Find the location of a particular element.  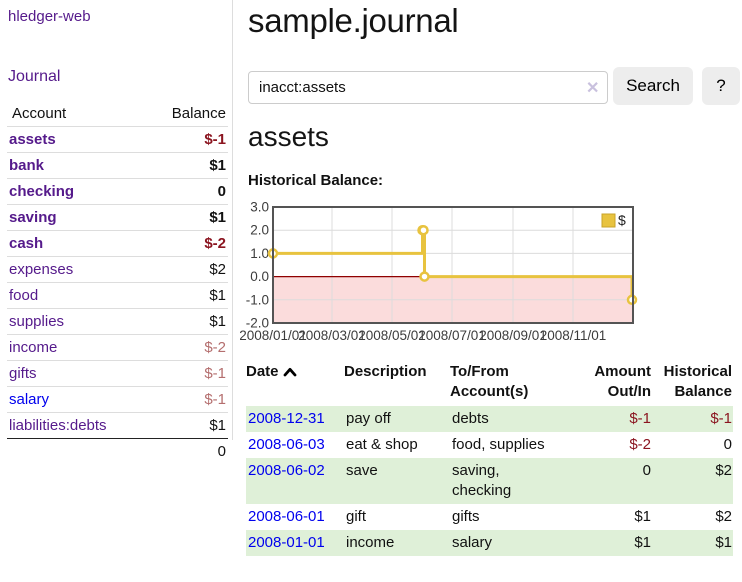

svg-text: 2008/07/01 is located at coordinates (452, 335).